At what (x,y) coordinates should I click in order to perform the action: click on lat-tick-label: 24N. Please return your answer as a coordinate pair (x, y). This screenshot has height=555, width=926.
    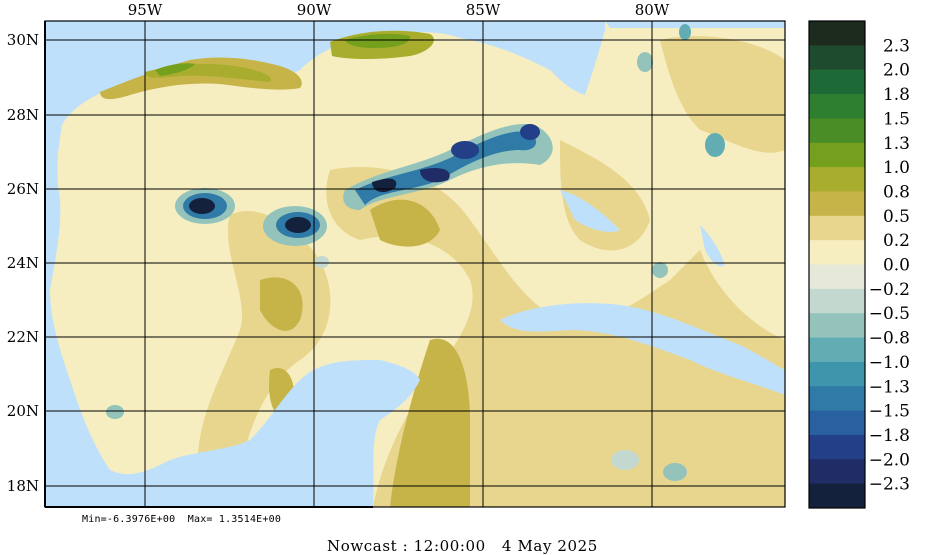
    Looking at the image, I should click on (23, 263).